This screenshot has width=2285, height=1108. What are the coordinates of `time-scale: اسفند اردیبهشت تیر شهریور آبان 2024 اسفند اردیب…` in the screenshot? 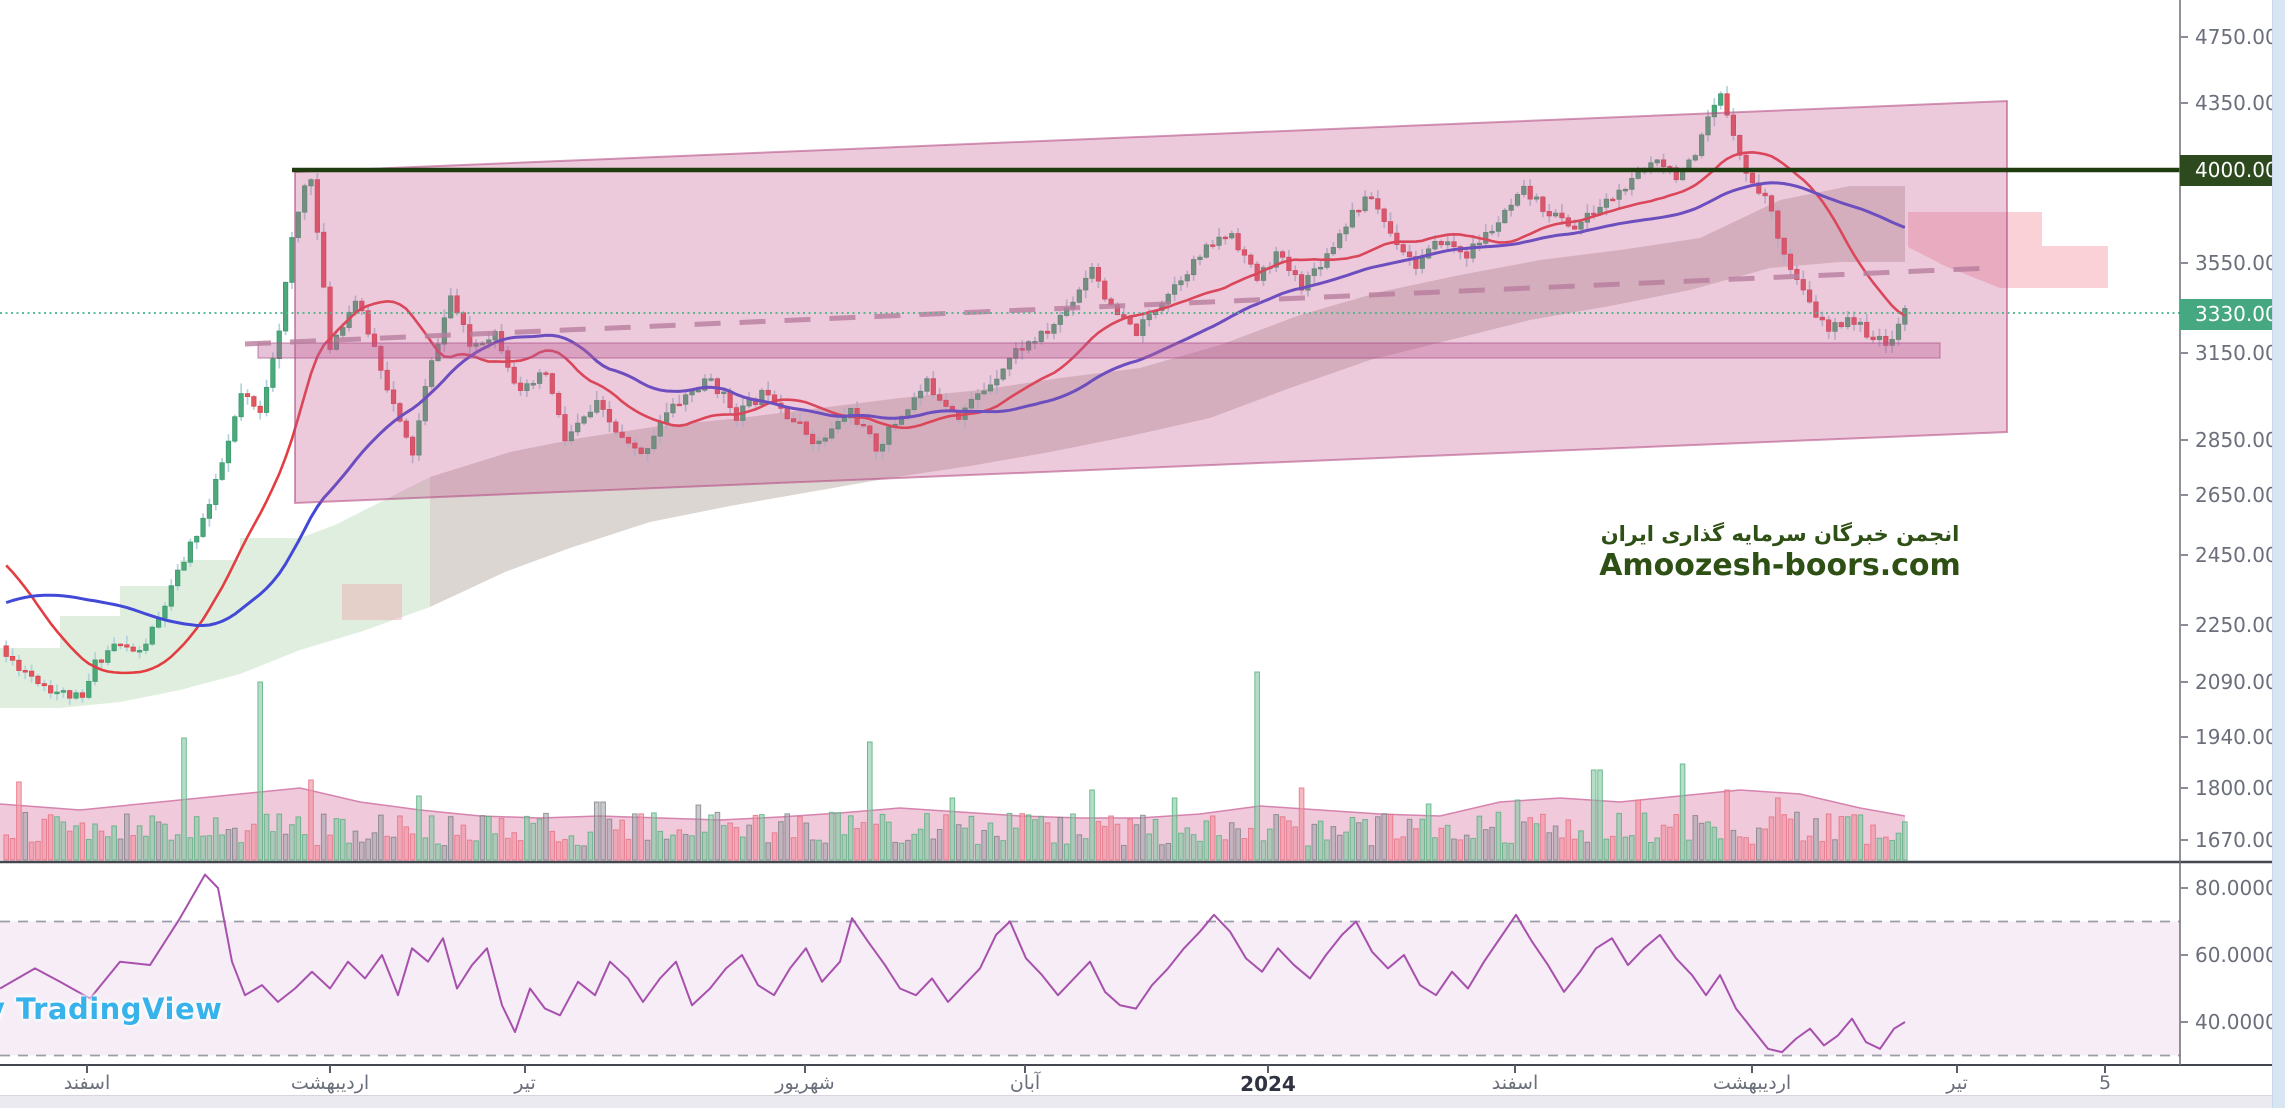 It's located at (1136, 1080).